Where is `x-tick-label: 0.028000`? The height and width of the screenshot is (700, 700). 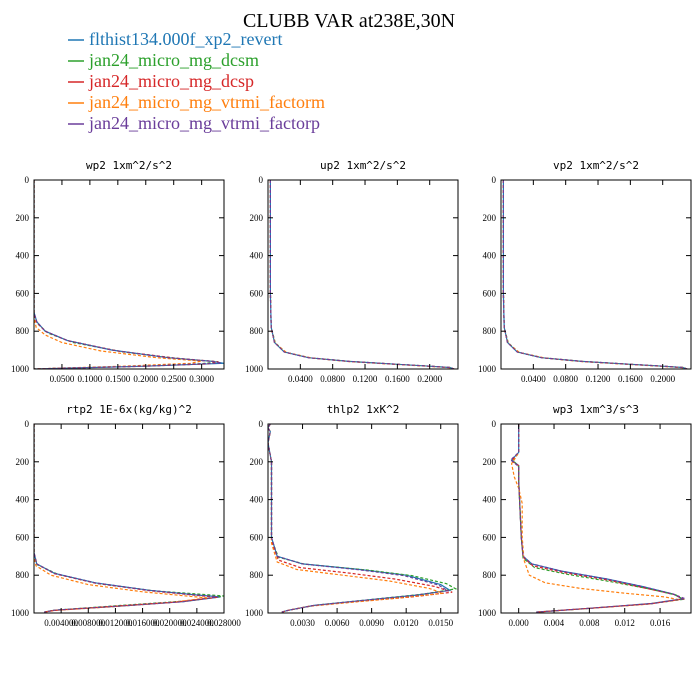 x-tick-label: 0.028000 is located at coordinates (224, 623).